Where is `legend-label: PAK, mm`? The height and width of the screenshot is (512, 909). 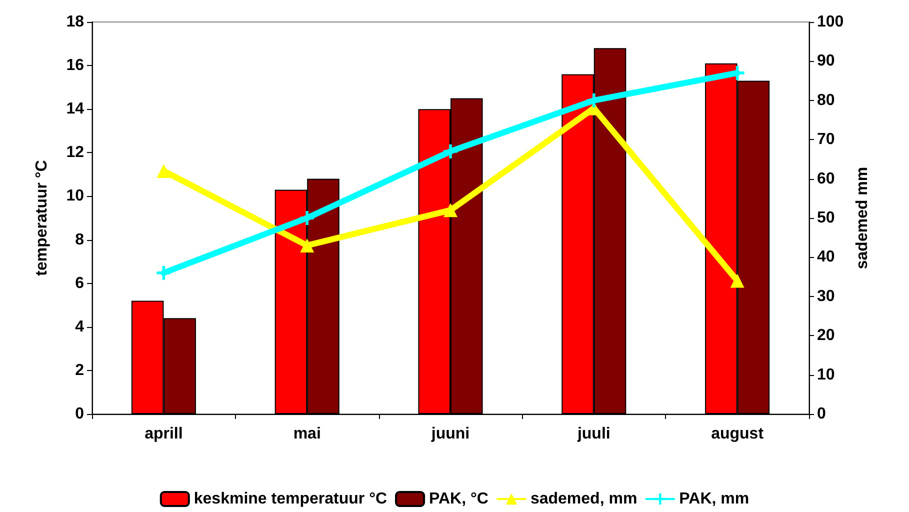 legend-label: PAK, mm is located at coordinates (714, 499).